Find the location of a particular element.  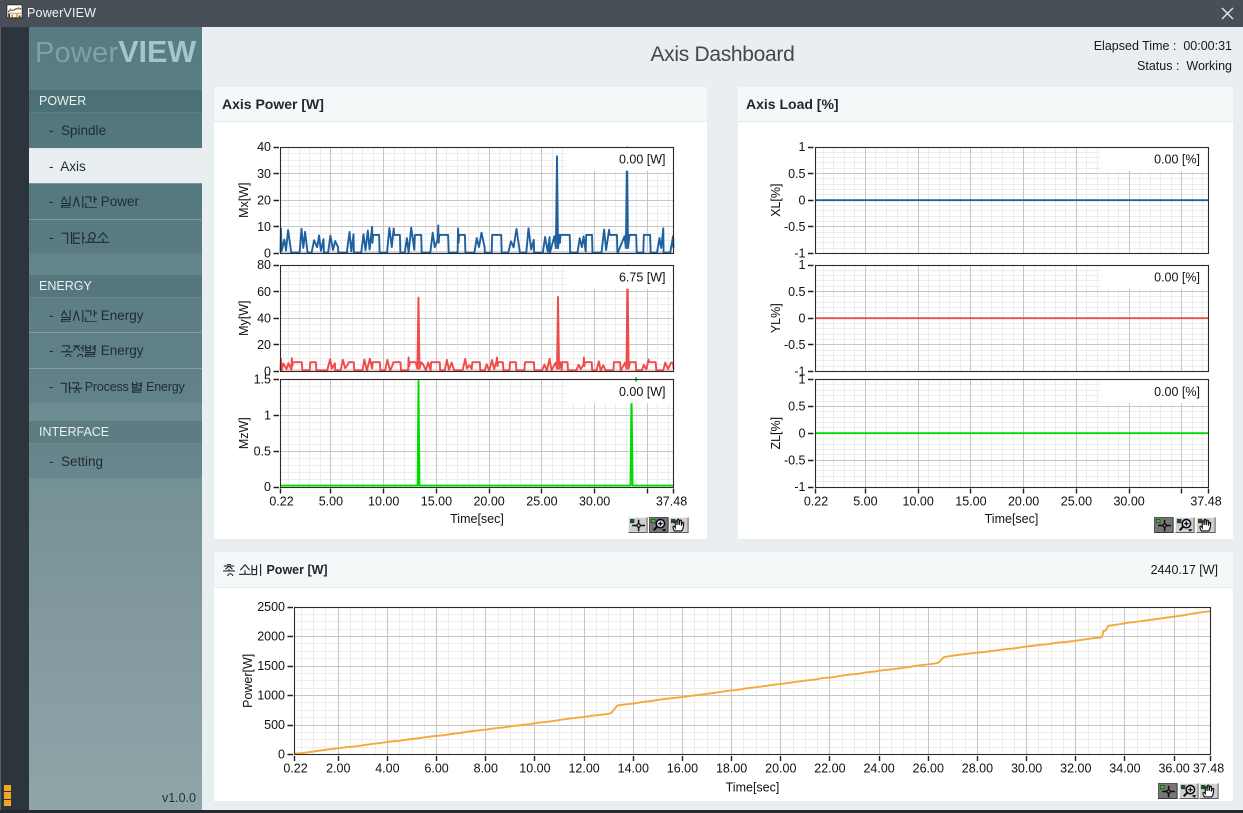

svg-text: 1.5 is located at coordinates (262, 380).